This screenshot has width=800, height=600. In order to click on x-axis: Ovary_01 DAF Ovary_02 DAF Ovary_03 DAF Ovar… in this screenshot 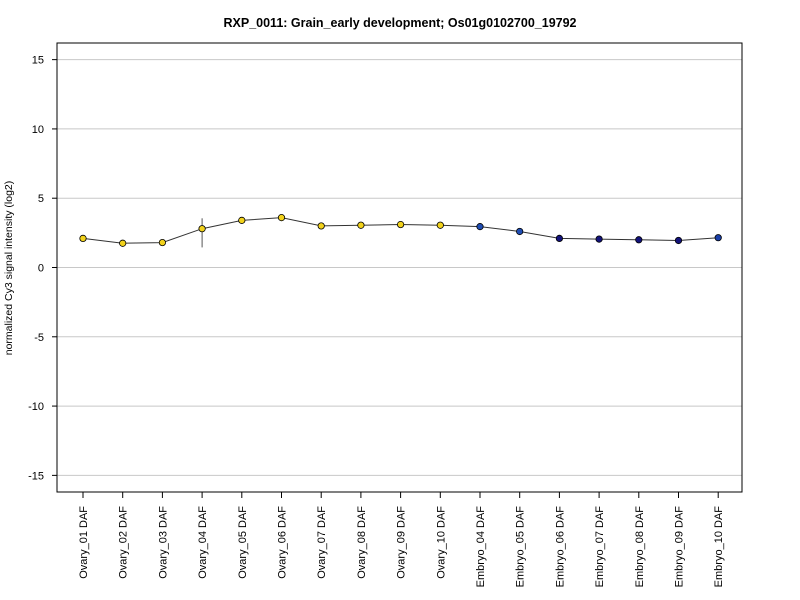, I will do `click(401, 539)`.